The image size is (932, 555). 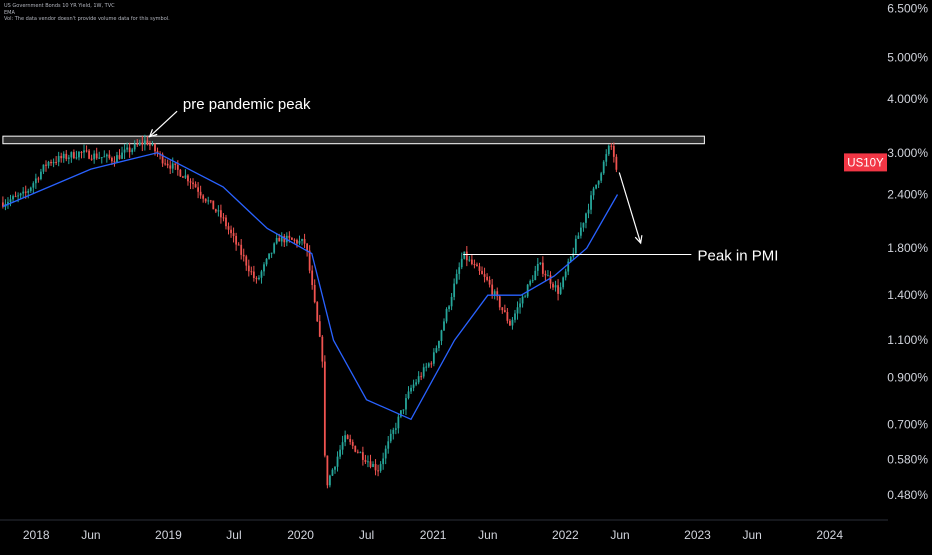 What do you see at coordinates (907, 57) in the screenshot?
I see `y-tick-label: 5.000%` at bounding box center [907, 57].